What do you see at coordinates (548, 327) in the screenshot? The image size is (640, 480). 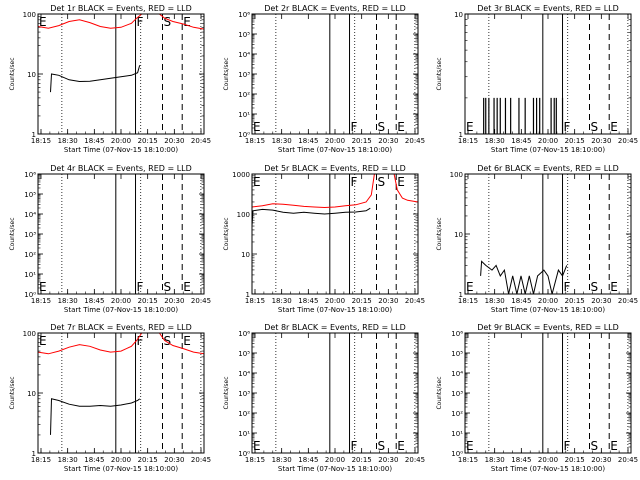 I see `panel-title: Det 9r BLACK = Events, RED = LLD` at bounding box center [548, 327].